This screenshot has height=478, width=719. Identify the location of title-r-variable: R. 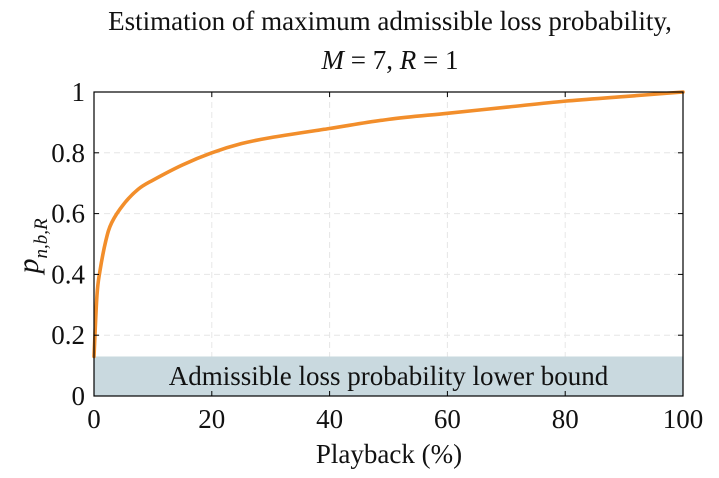
(408, 60).